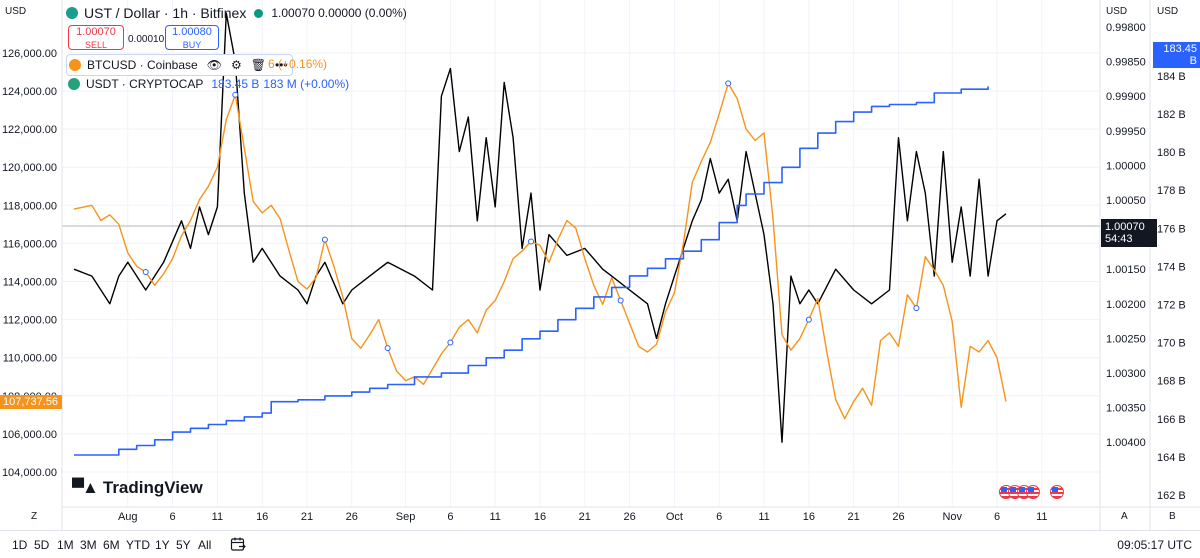 Image resolution: width=1200 pixels, height=558 pixels. I want to click on right-axis-currency: USD, so click(1117, 11).